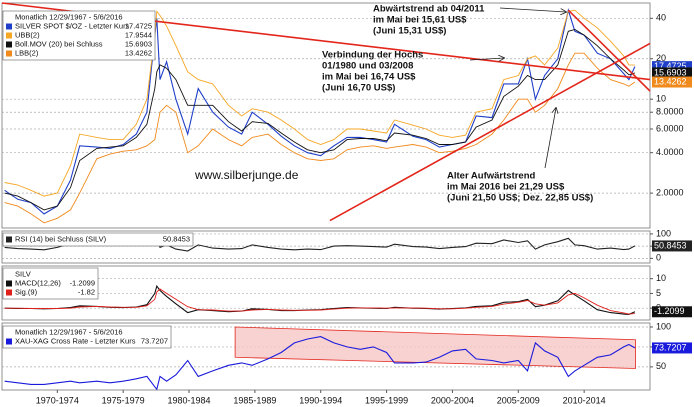 The height and width of the screenshot is (407, 694). Describe the element at coordinates (658, 258) in the screenshot. I see `y-tick-label: 0` at that location.